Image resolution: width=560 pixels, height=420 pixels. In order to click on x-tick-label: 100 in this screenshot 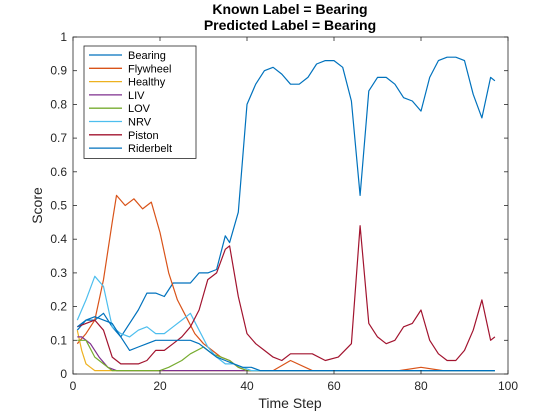, I will do `click(508, 386)`.